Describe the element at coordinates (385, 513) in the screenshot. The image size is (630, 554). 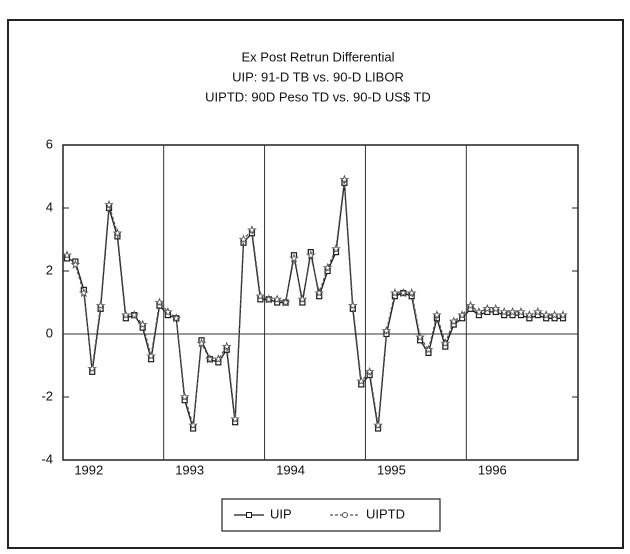
I see `legend-label: UIPTD` at that location.